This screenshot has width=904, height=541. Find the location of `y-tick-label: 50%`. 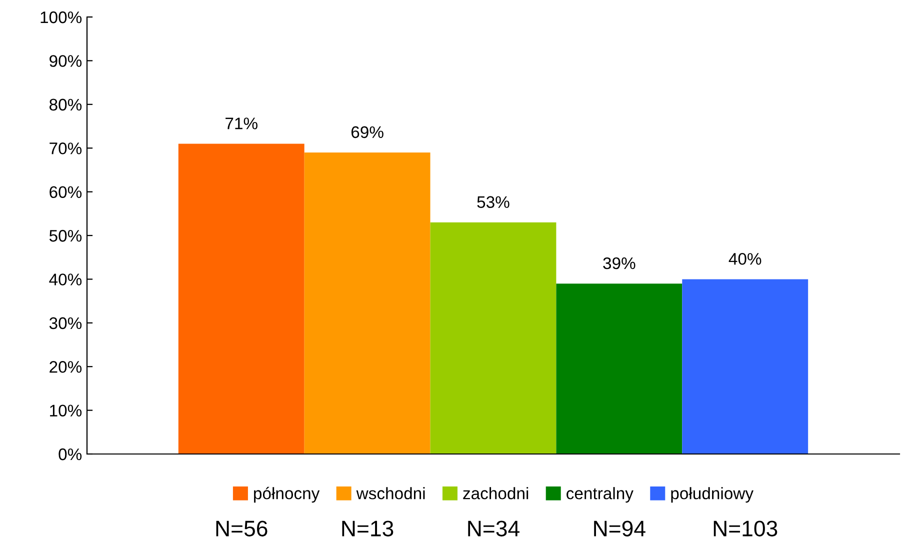

y-tick-label: 50% is located at coordinates (65, 236).